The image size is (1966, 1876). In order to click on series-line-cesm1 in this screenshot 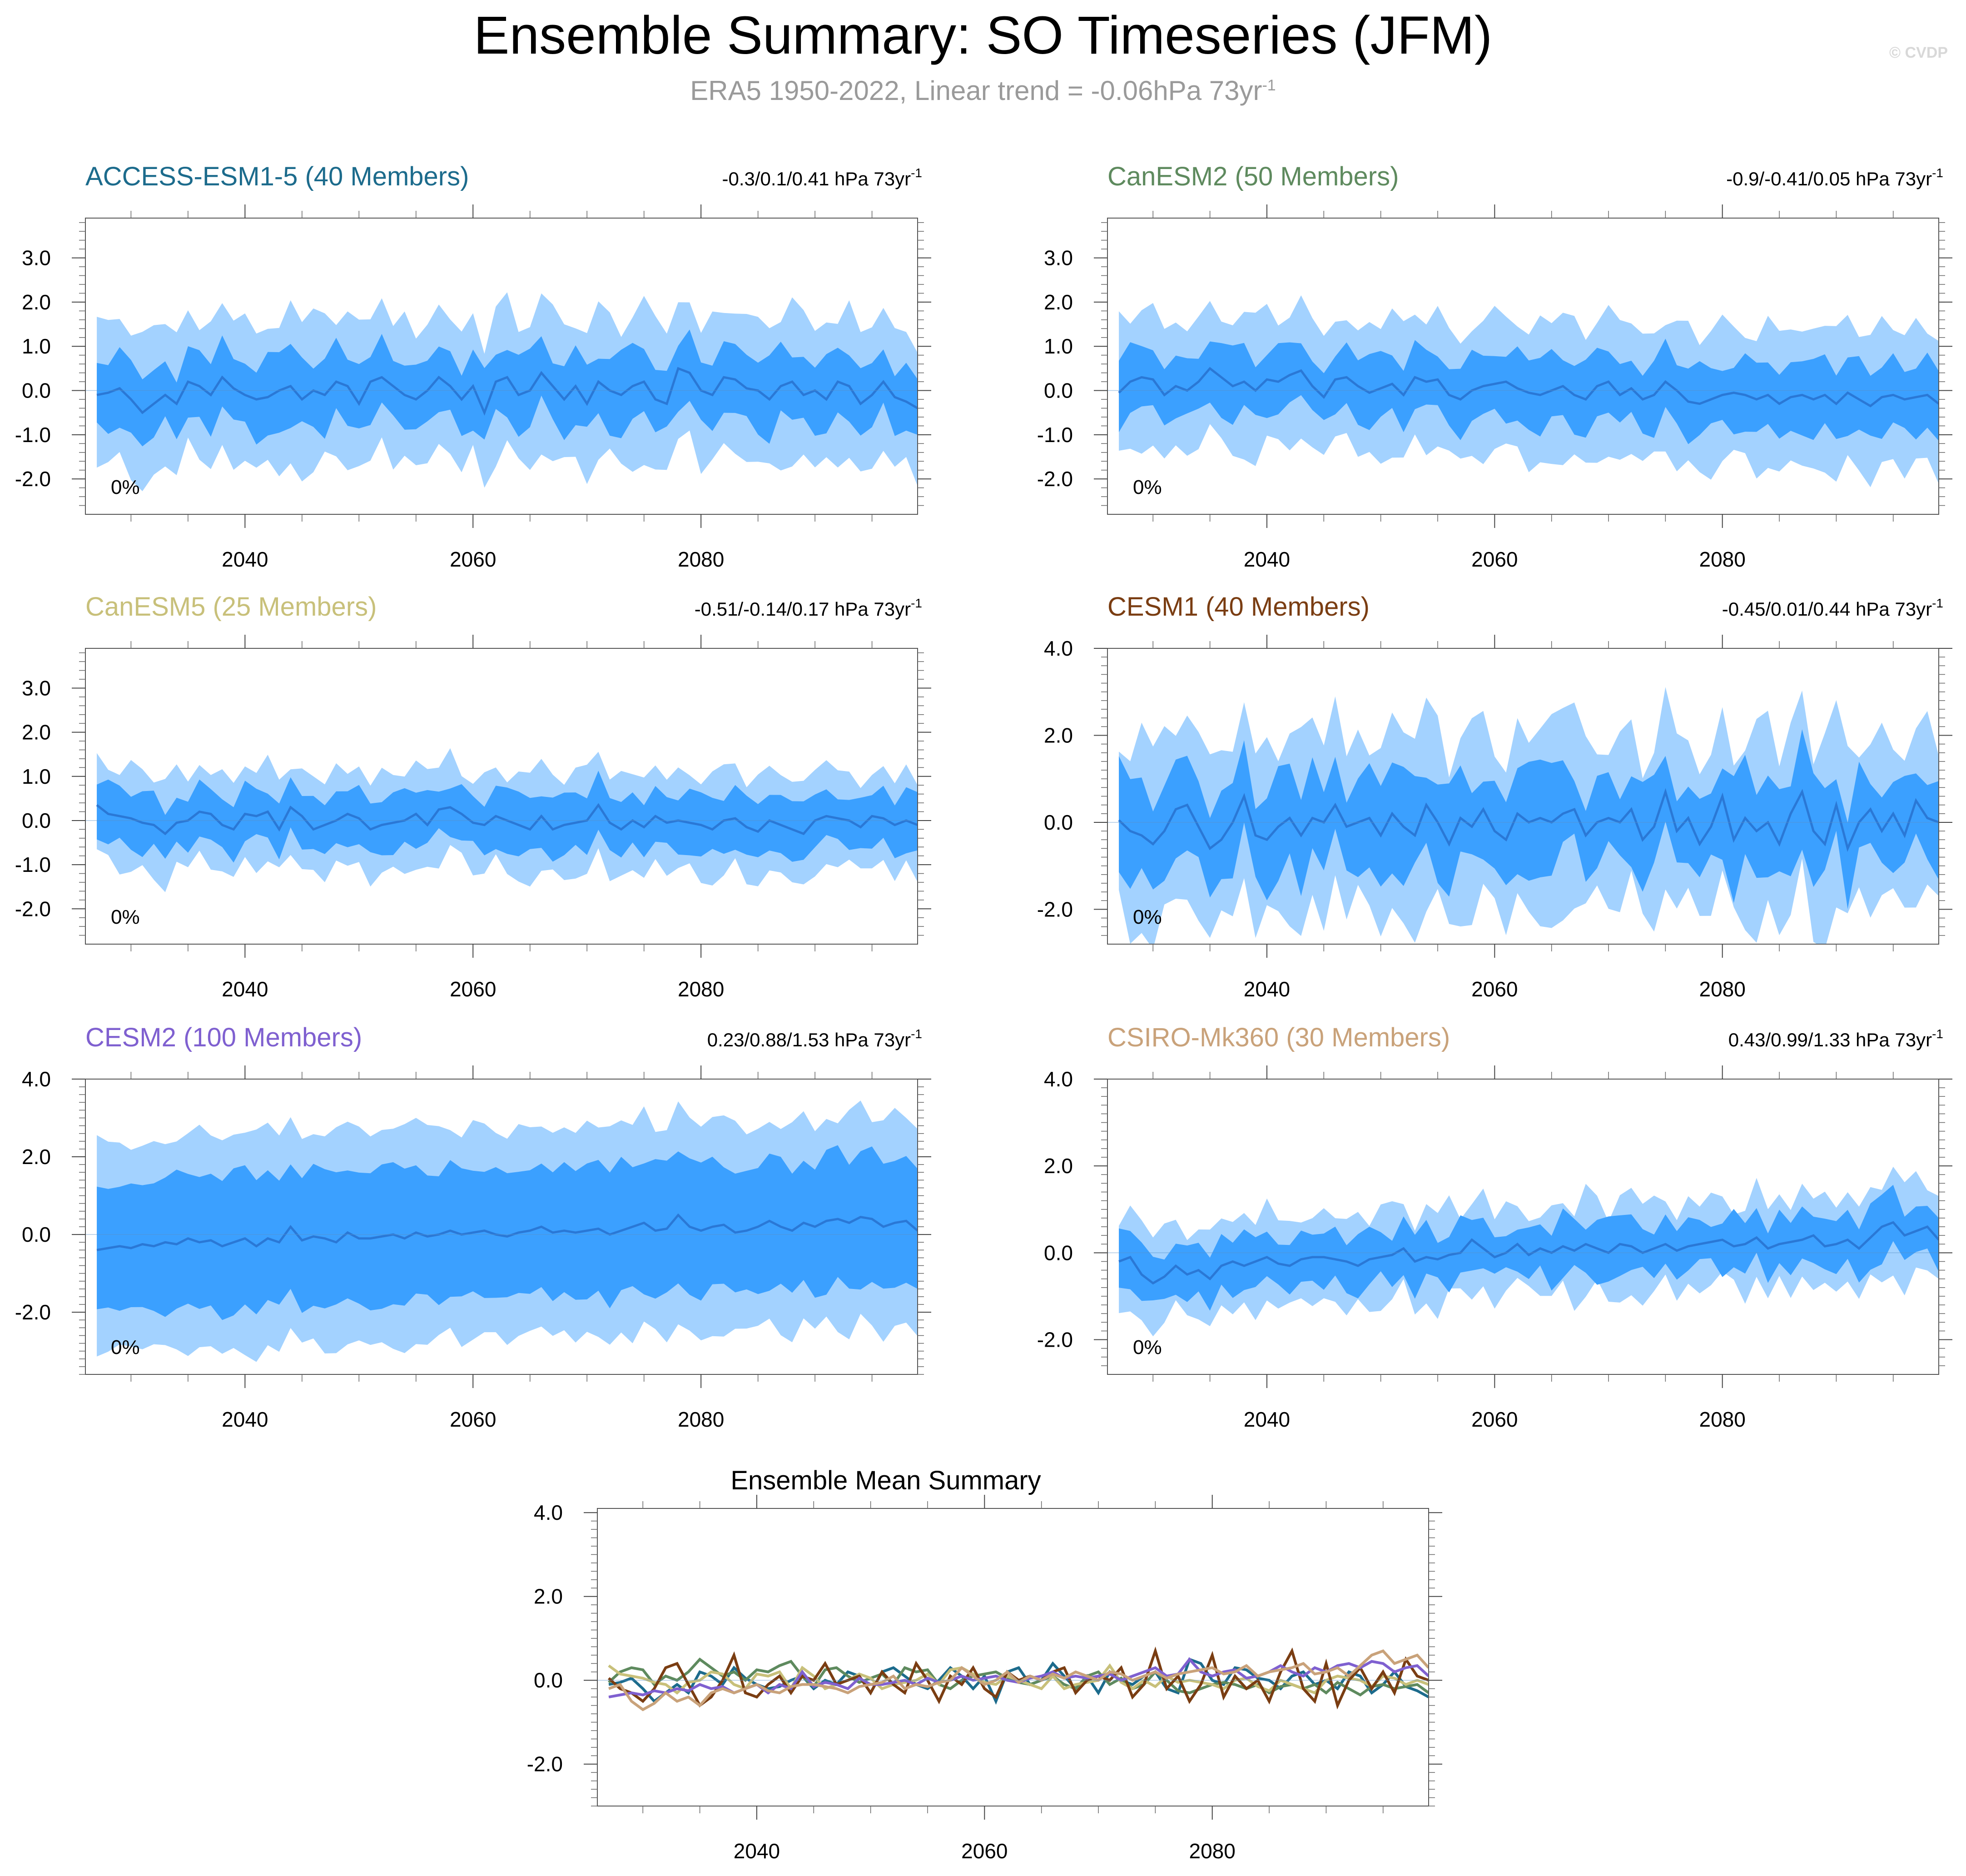, I will do `click(1019, 1678)`.